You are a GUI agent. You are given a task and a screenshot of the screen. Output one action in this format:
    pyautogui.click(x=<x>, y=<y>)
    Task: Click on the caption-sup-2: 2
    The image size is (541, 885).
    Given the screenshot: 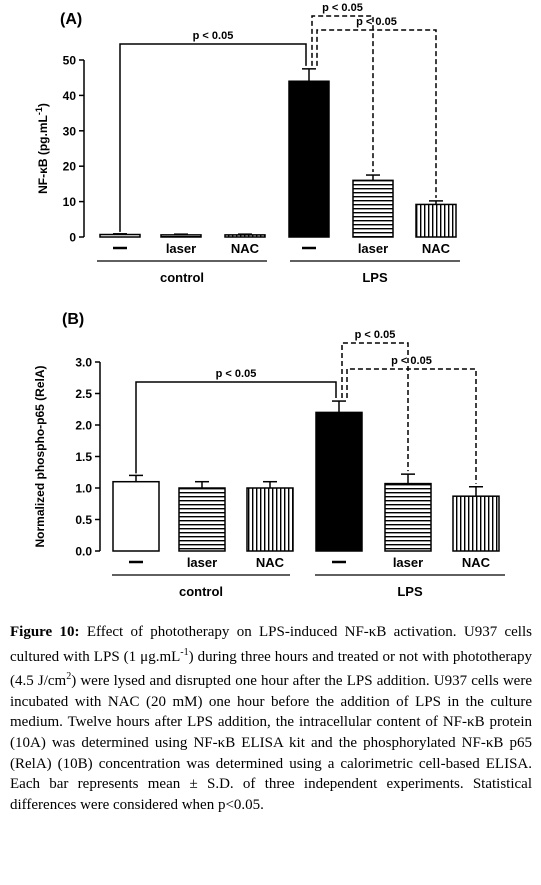 What is the action you would take?
    pyautogui.click(x=69, y=677)
    